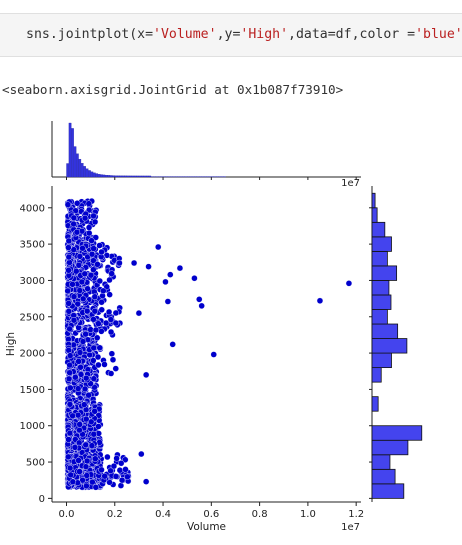 The image size is (462, 545). I want to click on scatter-points, so click(98, 344).